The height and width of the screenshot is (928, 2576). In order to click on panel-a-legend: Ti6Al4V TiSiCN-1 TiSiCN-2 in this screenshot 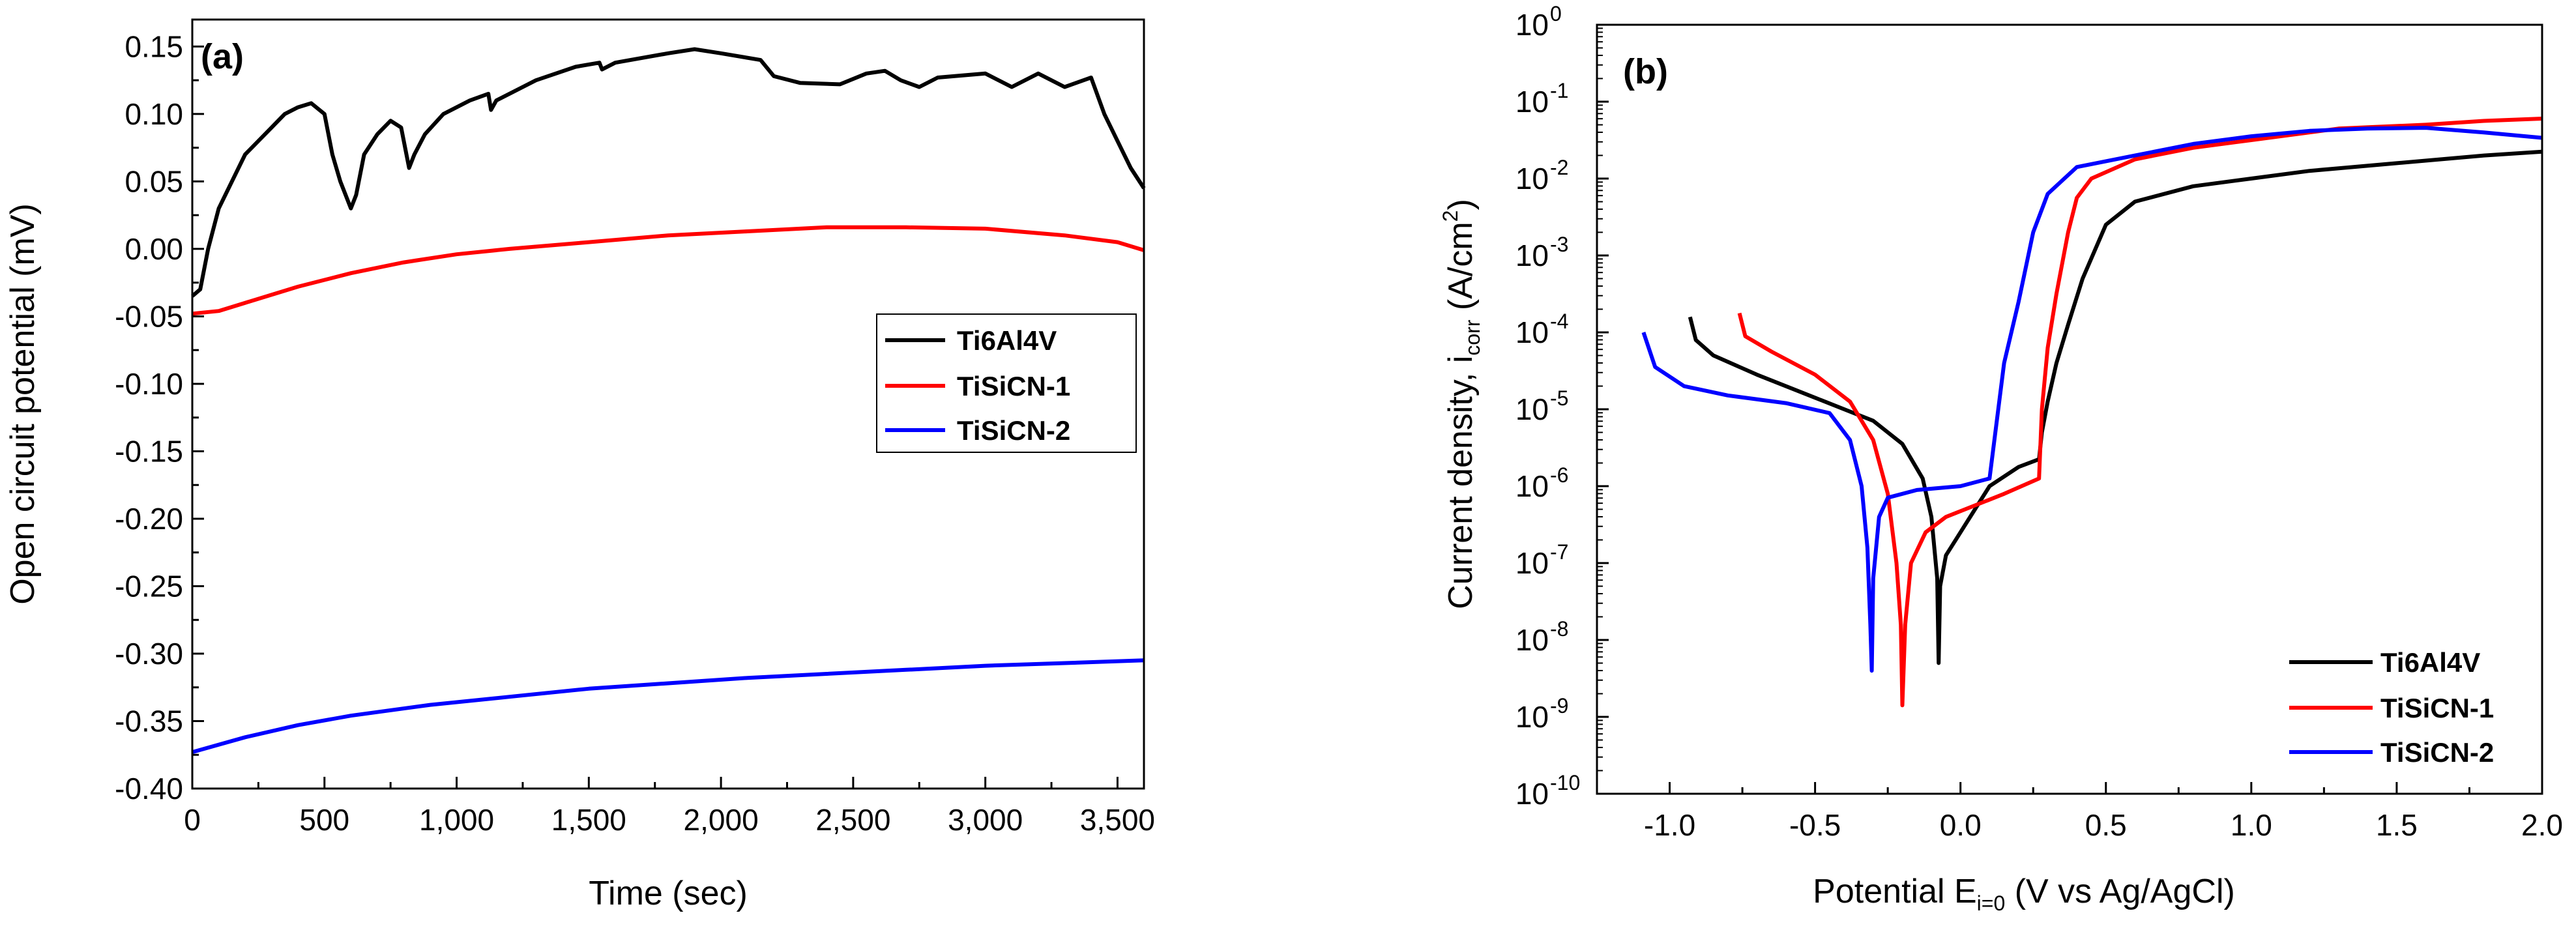, I will do `click(1006, 383)`.